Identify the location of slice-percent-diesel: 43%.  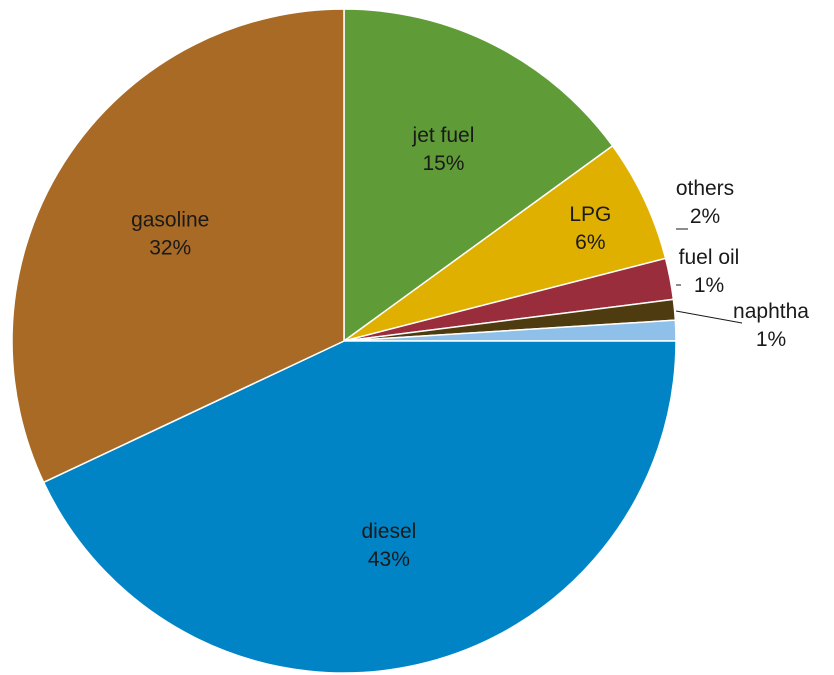
(389, 559).